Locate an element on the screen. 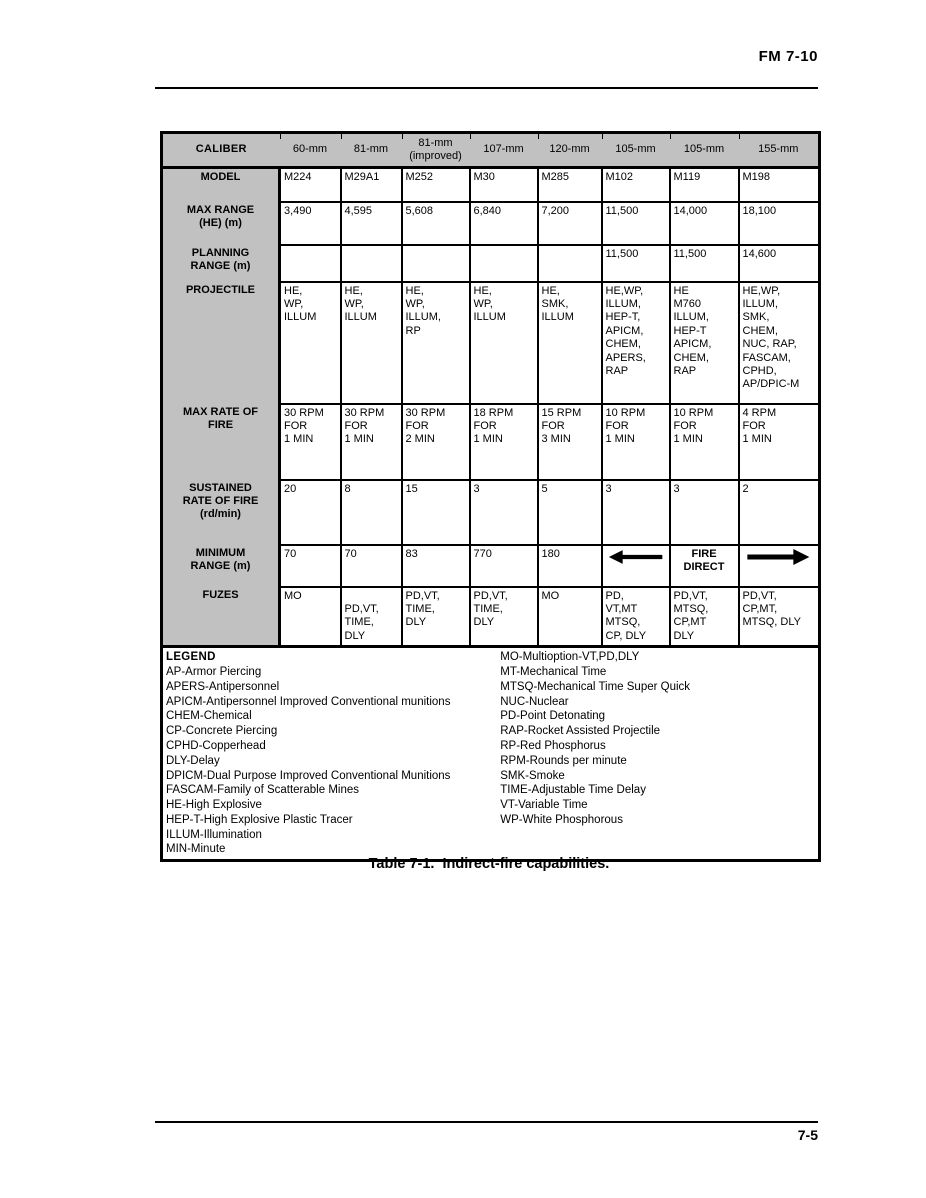  page-number: 7-5 is located at coordinates (807, 1135).